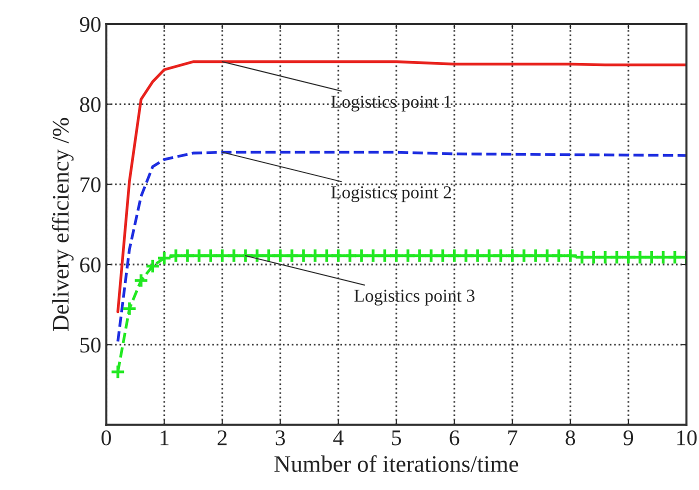  Describe the element at coordinates (338, 438) in the screenshot. I see `x-tick-label: 4` at that location.